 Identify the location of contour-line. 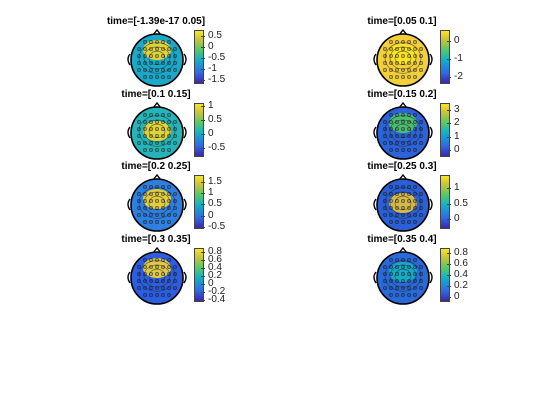
(403, 58).